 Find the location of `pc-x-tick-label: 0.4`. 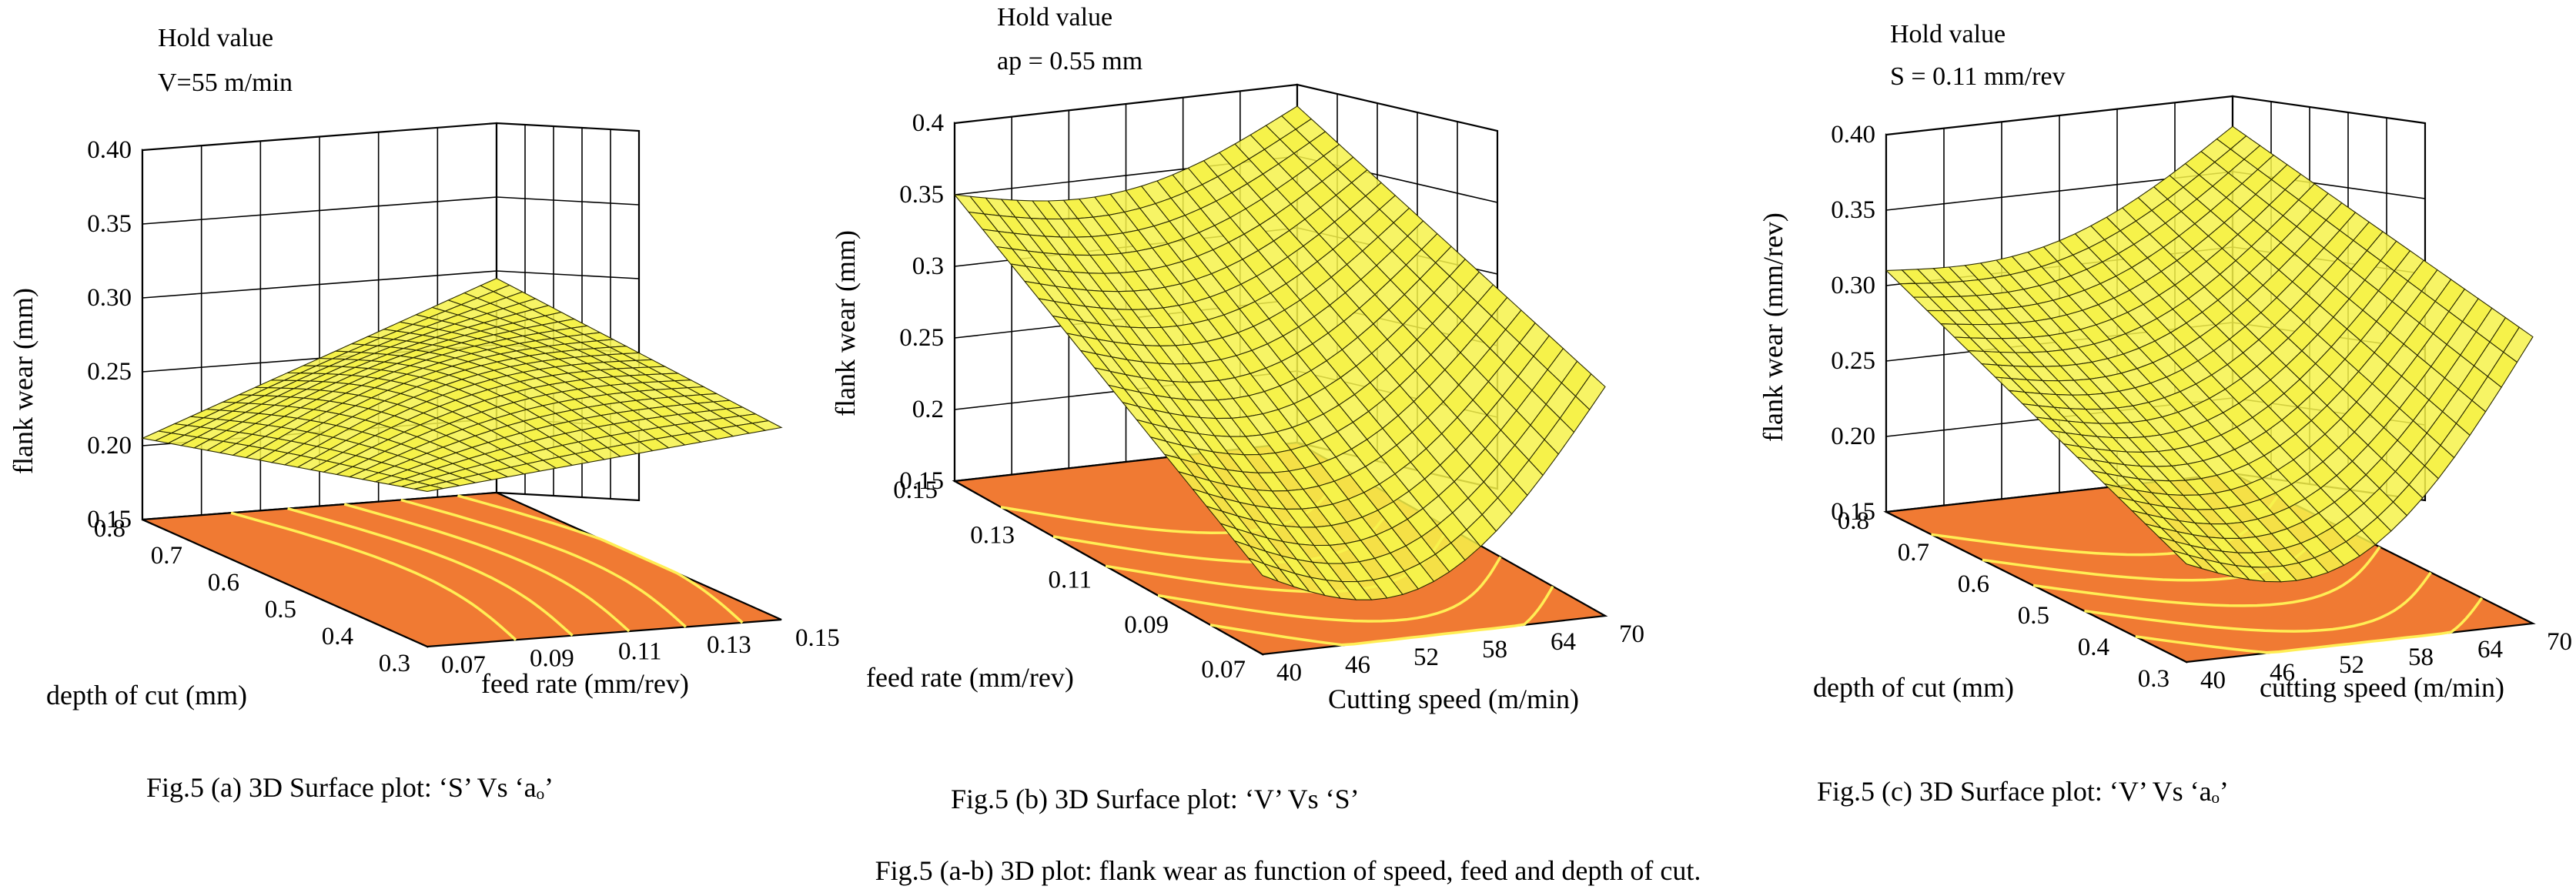

pc-x-tick-label: 0.4 is located at coordinates (2094, 647).